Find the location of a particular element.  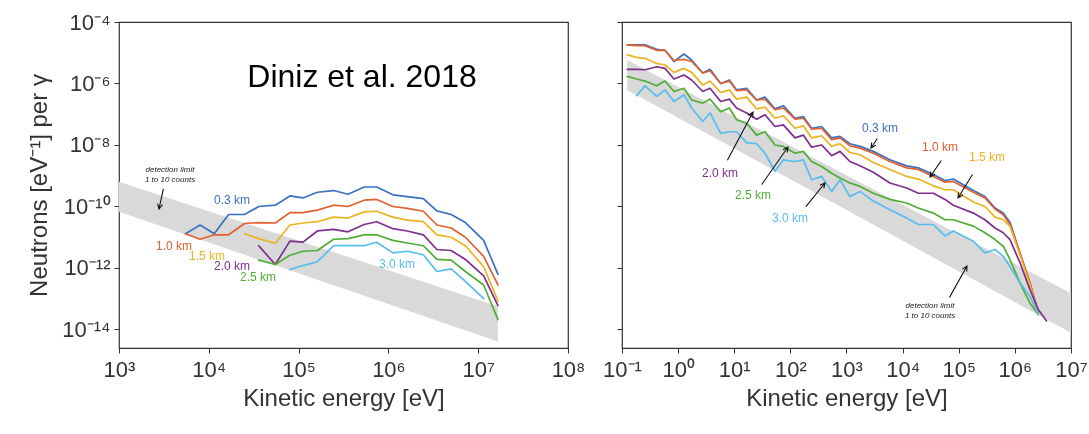

y-tick-label: 10⁻¹⁴ is located at coordinates (86, 329).